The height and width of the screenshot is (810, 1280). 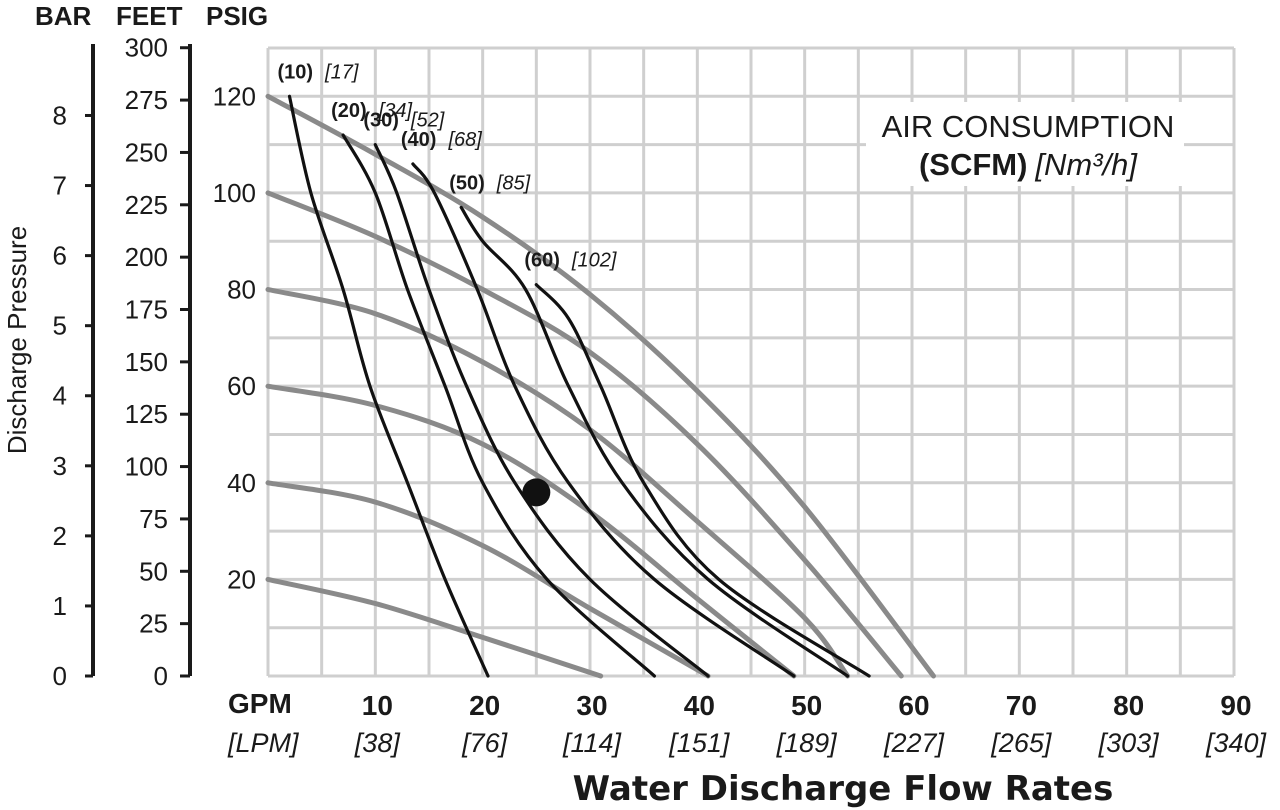 I want to click on psig-tick-label: 60, so click(x=241, y=386).